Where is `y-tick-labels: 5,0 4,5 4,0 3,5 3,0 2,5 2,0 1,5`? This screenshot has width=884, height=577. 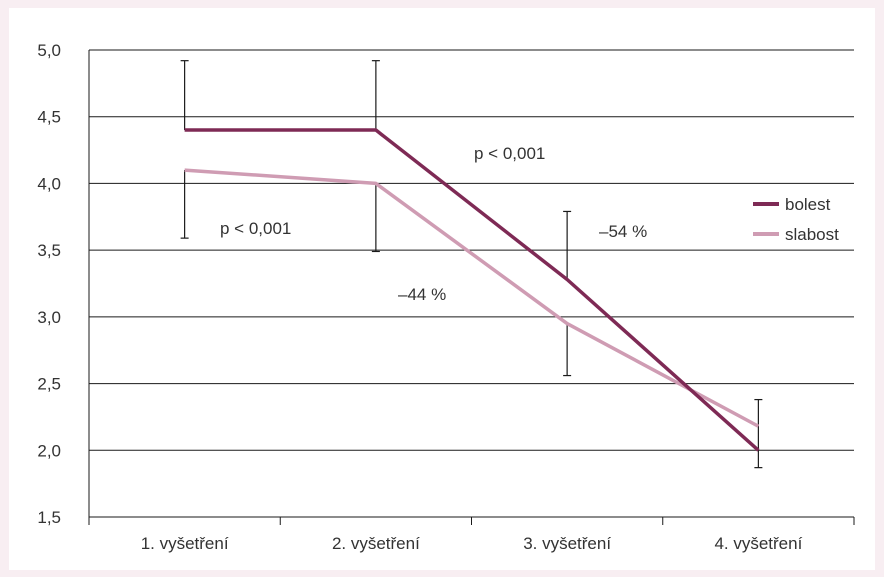 y-tick-labels: 5,0 4,5 4,0 3,5 3,0 2,5 2,0 1,5 is located at coordinates (49, 284).